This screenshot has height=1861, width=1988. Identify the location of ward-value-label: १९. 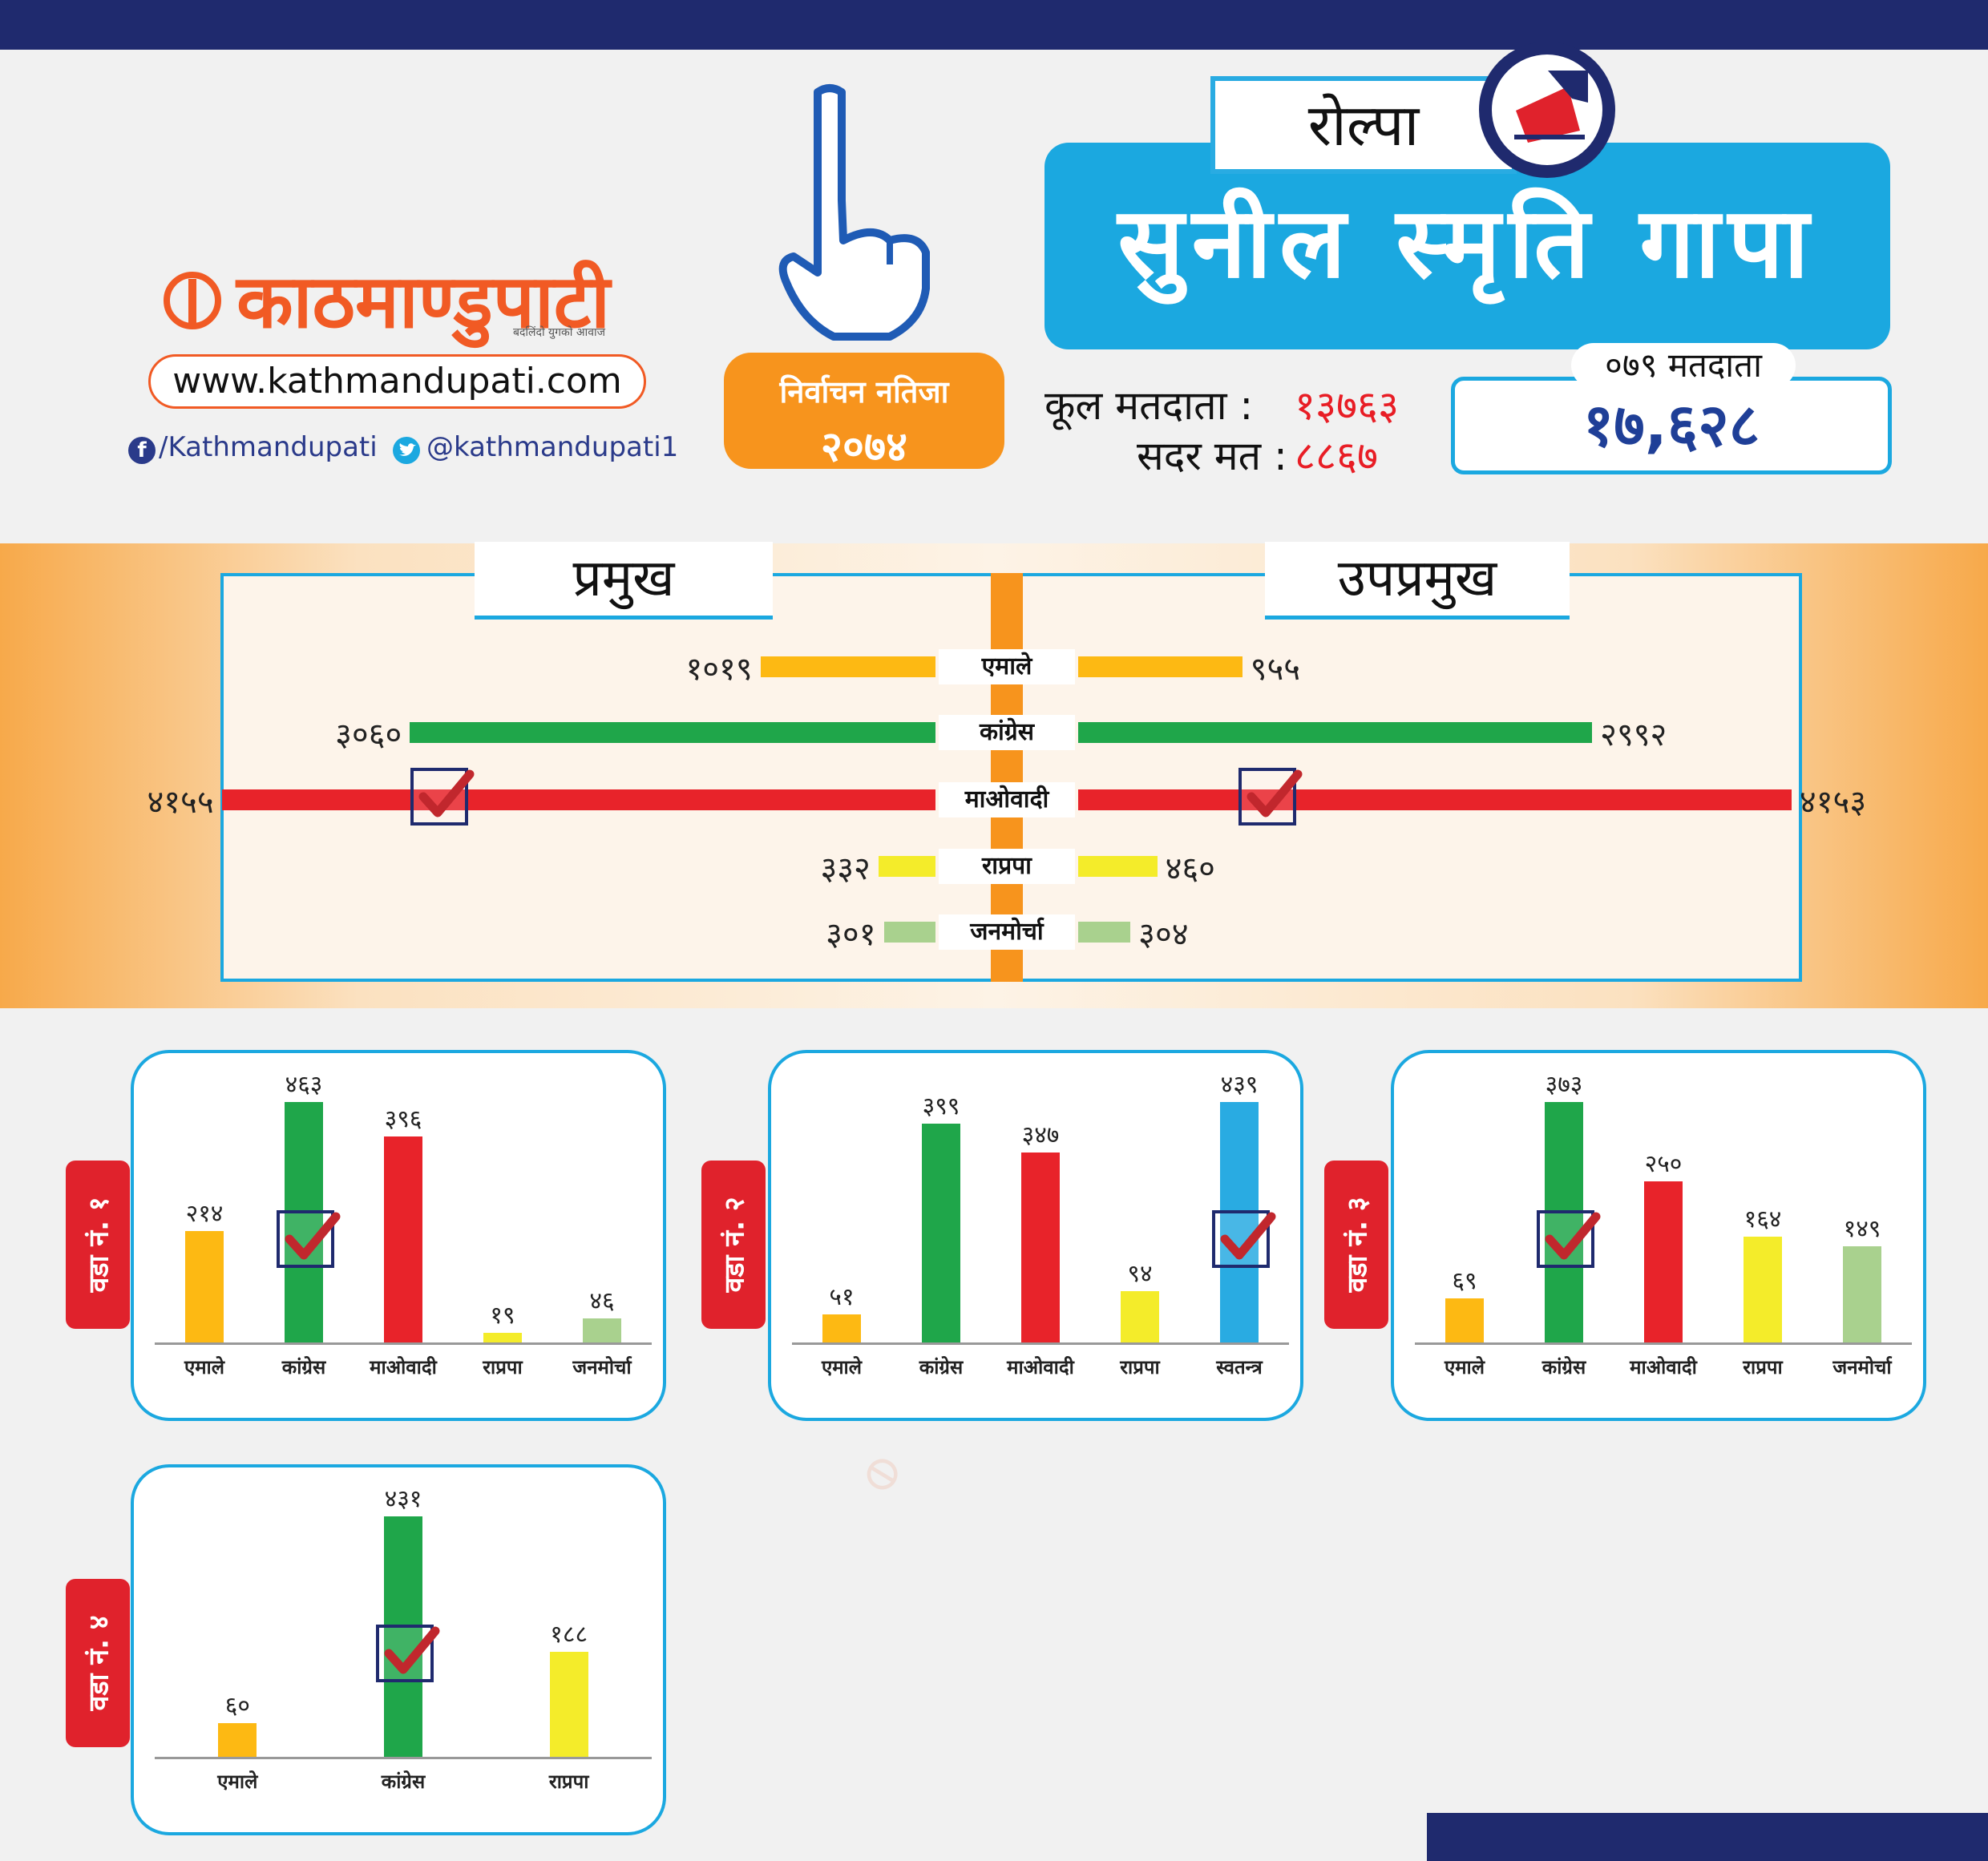
(502, 1315).